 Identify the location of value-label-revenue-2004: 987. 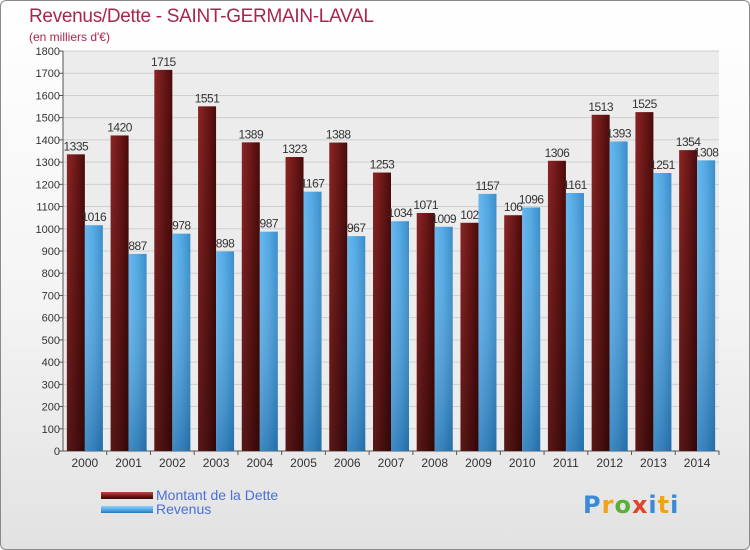
(269, 224).